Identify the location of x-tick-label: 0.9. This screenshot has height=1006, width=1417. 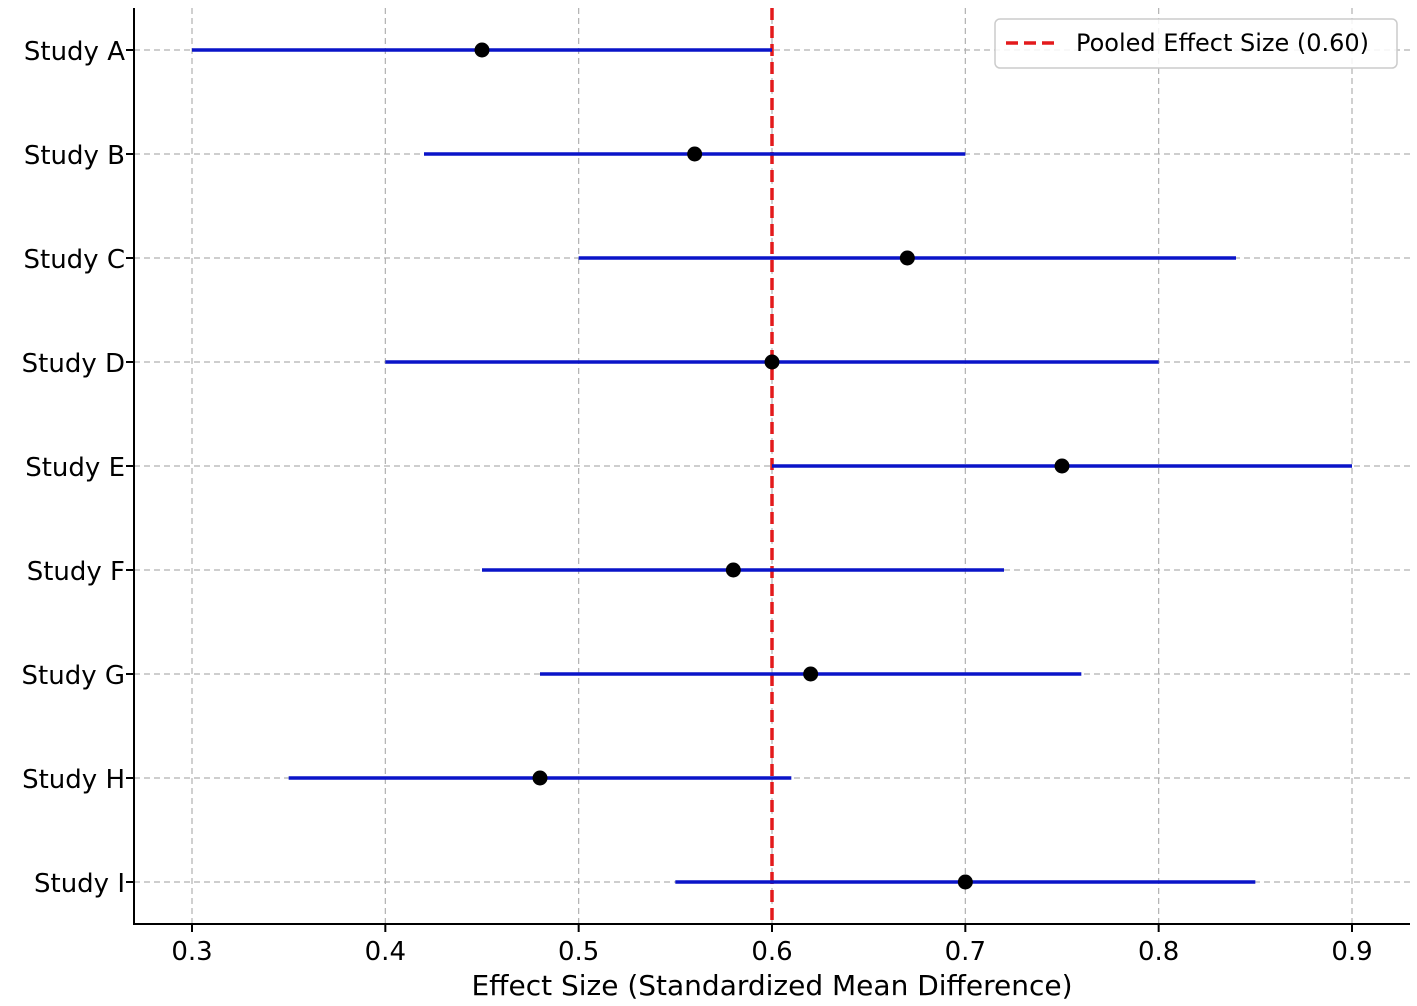
(1351, 952).